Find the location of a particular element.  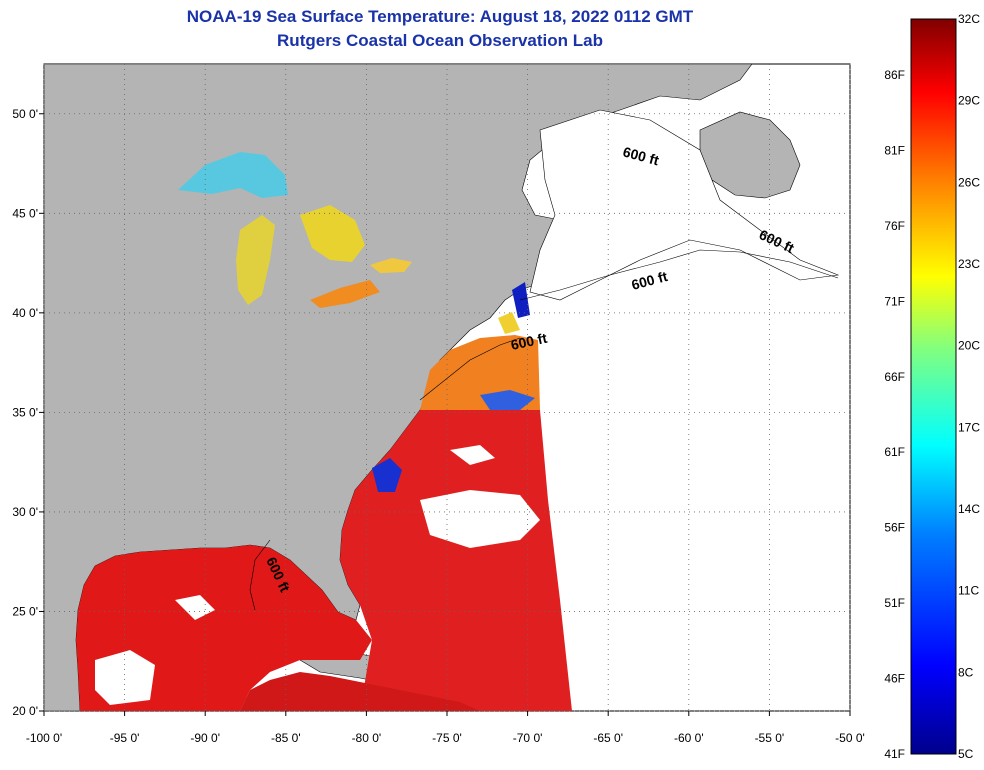

lake-michigan is located at coordinates (255, 260).